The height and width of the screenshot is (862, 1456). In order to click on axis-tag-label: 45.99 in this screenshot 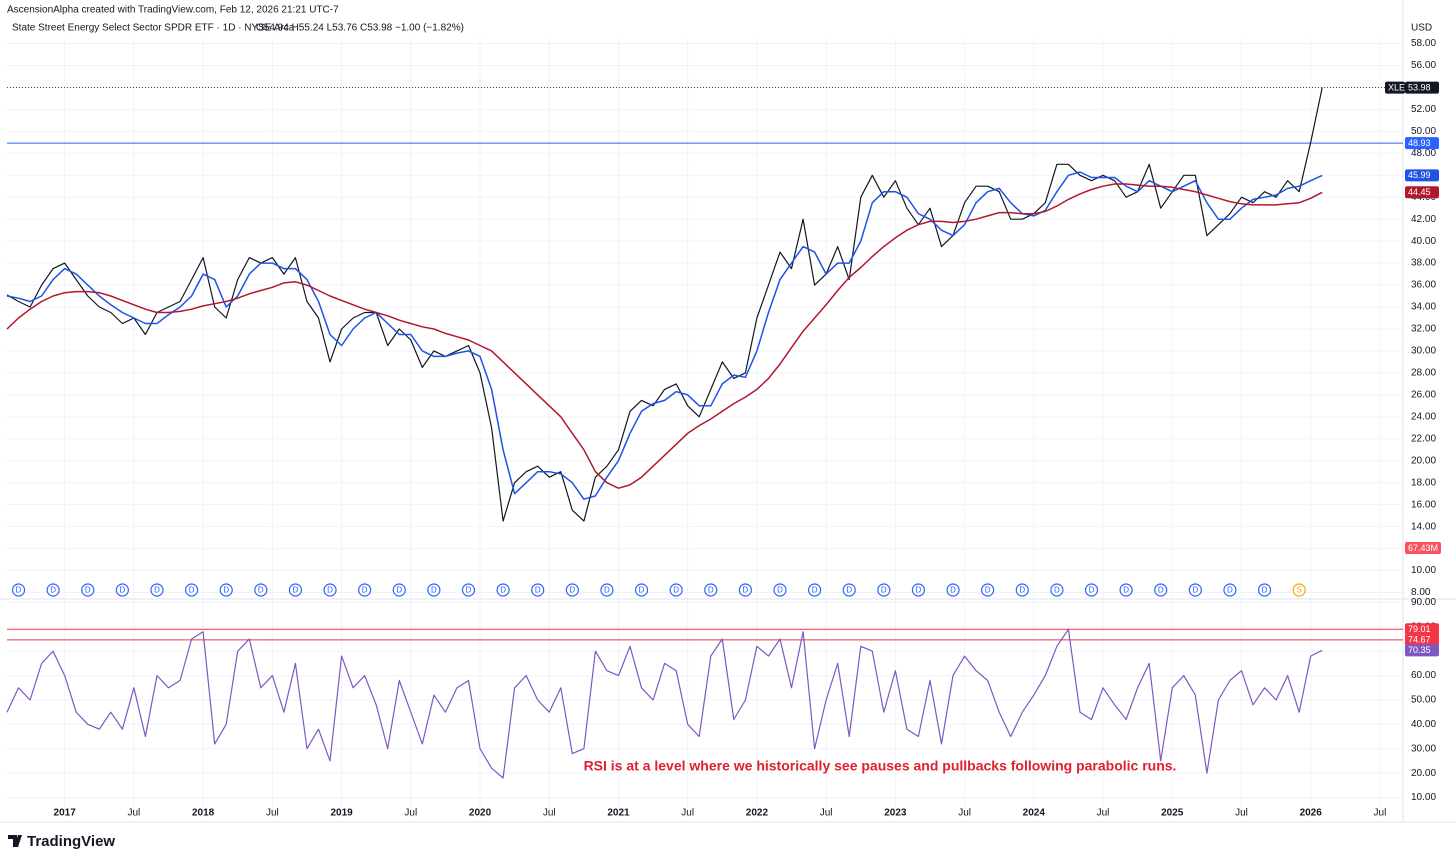, I will do `click(1419, 175)`.